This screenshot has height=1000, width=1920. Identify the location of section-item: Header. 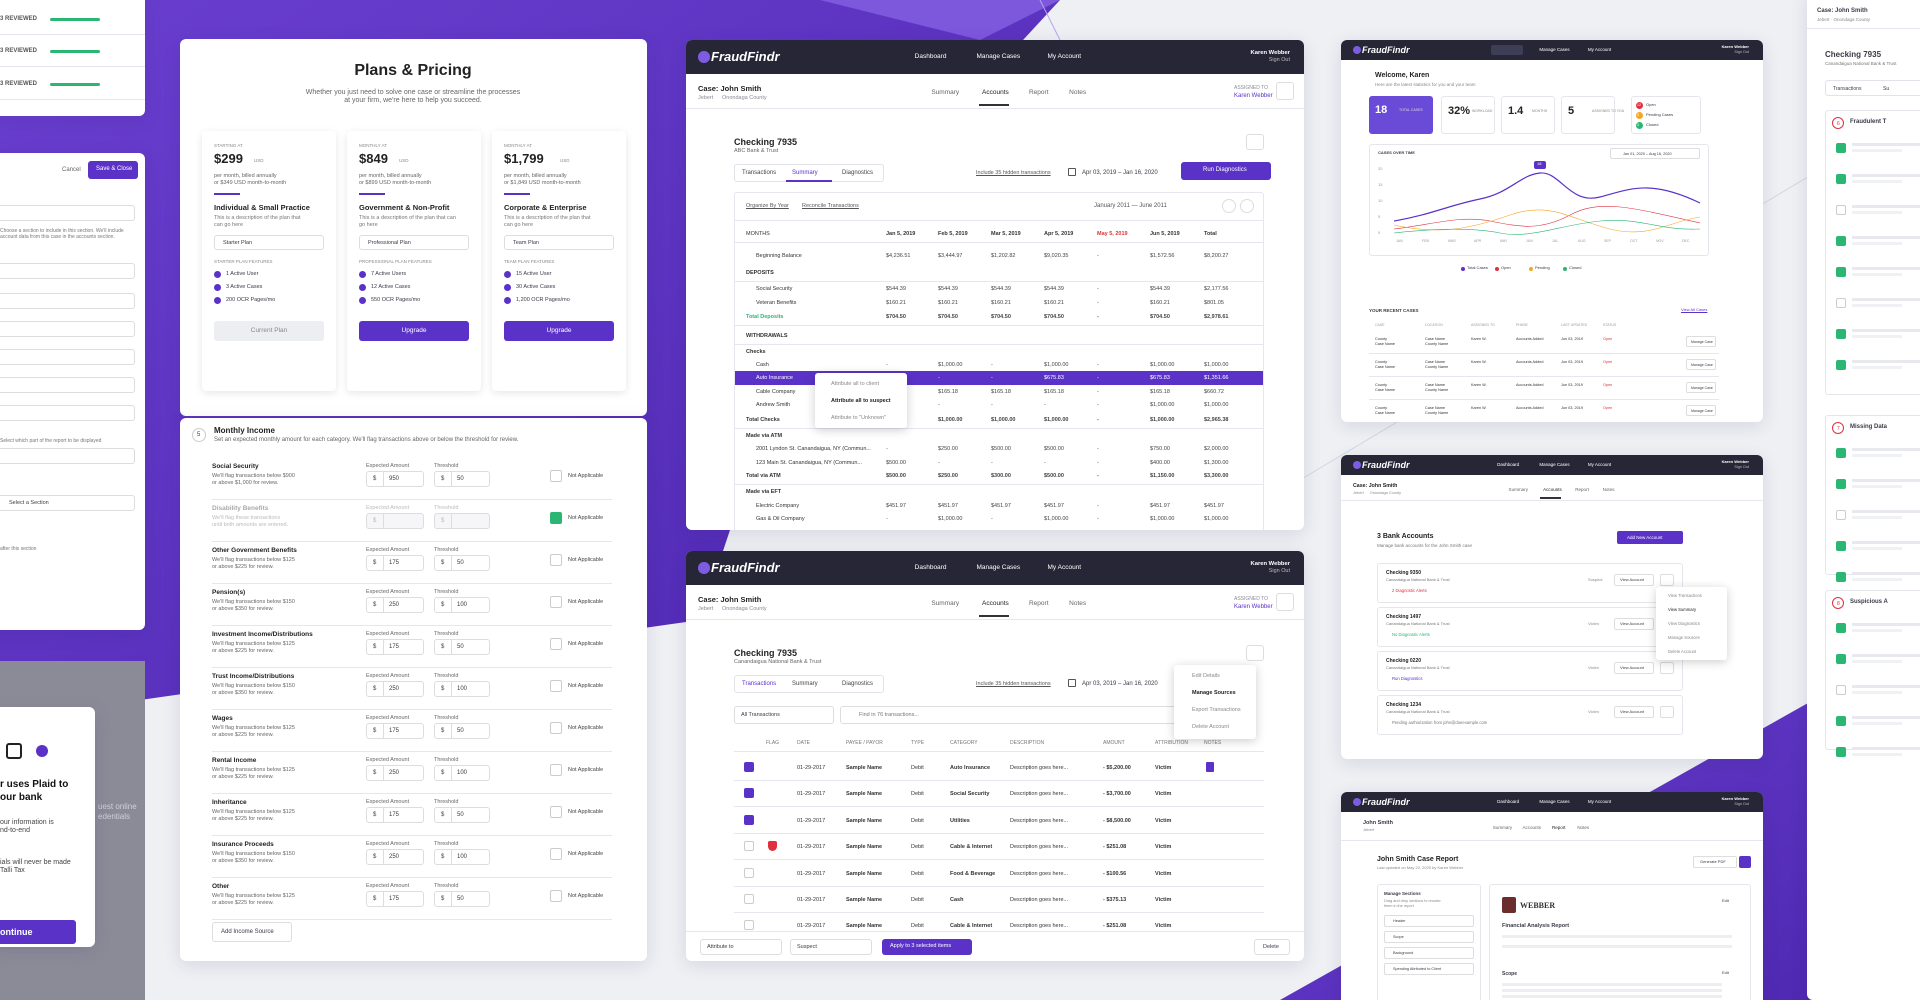
(1429, 921).